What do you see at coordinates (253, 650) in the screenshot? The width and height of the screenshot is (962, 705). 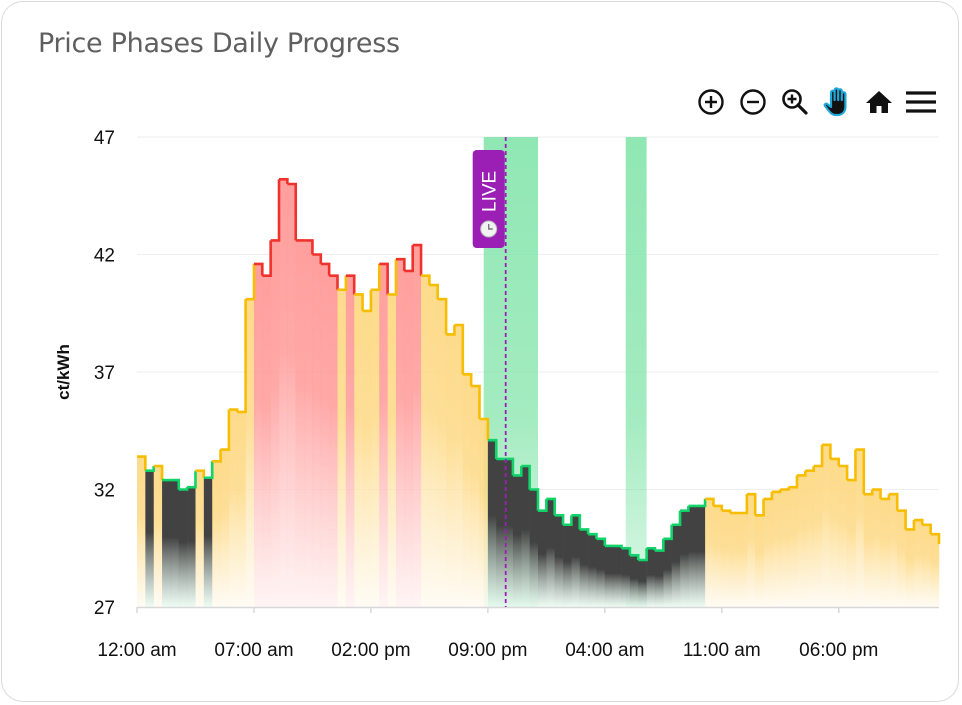 I see `x-tick-label: 07:00 am` at bounding box center [253, 650].